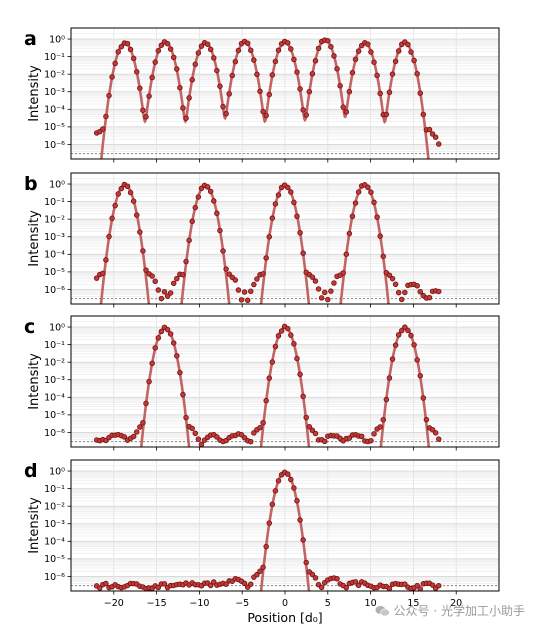  I want to click on x-tick-label: −20, so click(114, 603).